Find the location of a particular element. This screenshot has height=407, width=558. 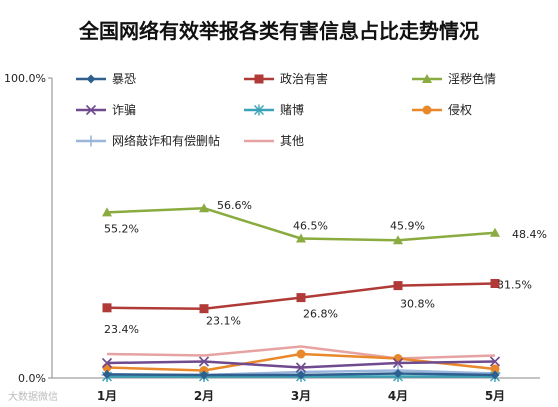

legend-item-8: 其他 is located at coordinates (274, 141).